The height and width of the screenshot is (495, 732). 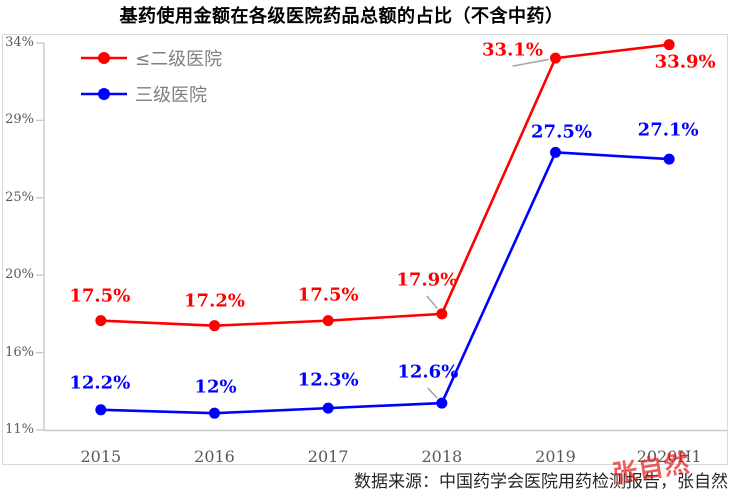 What do you see at coordinates (328, 456) in the screenshot?
I see `x-axis-label: 2017` at bounding box center [328, 456].